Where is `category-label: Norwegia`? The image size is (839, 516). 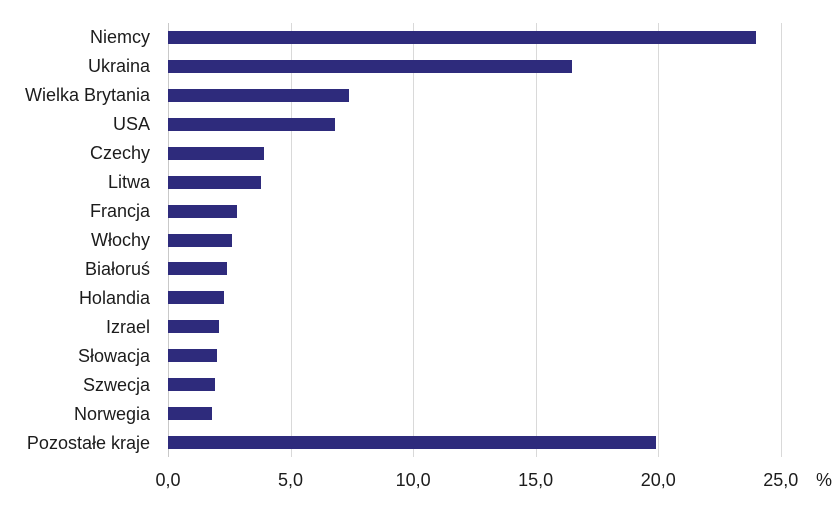
category-label: Norwegia is located at coordinates (111, 413).